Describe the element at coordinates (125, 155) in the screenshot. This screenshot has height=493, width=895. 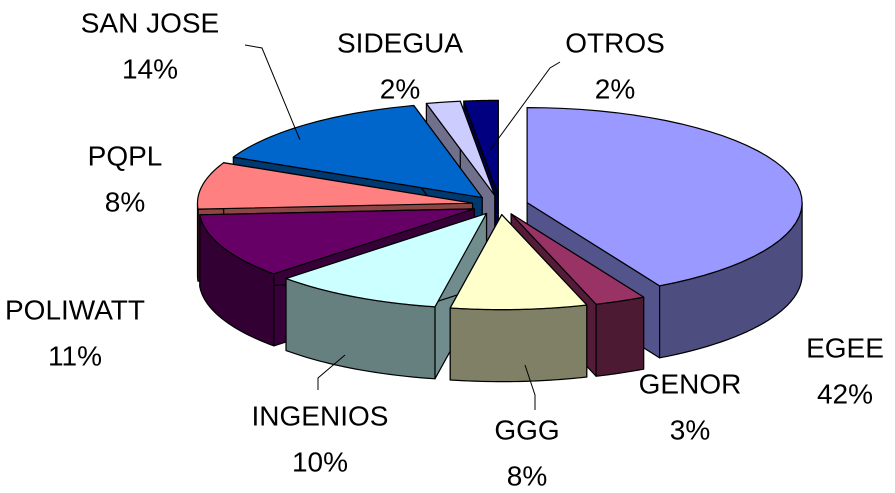
I see `data-label-name: PQPL` at that location.